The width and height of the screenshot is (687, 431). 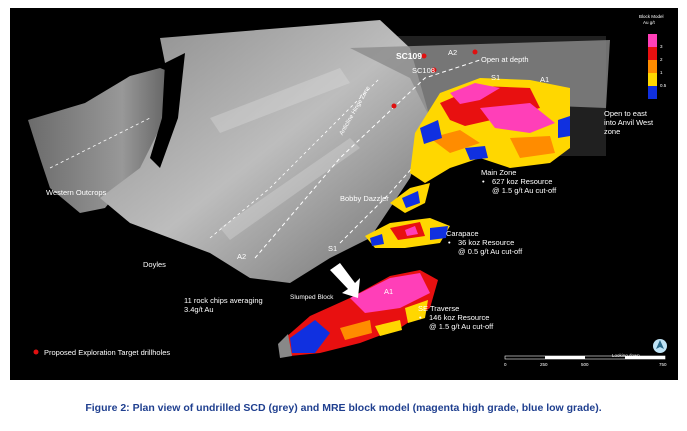 What do you see at coordinates (409, 56) in the screenshot?
I see `label-sc109: SC109` at bounding box center [409, 56].